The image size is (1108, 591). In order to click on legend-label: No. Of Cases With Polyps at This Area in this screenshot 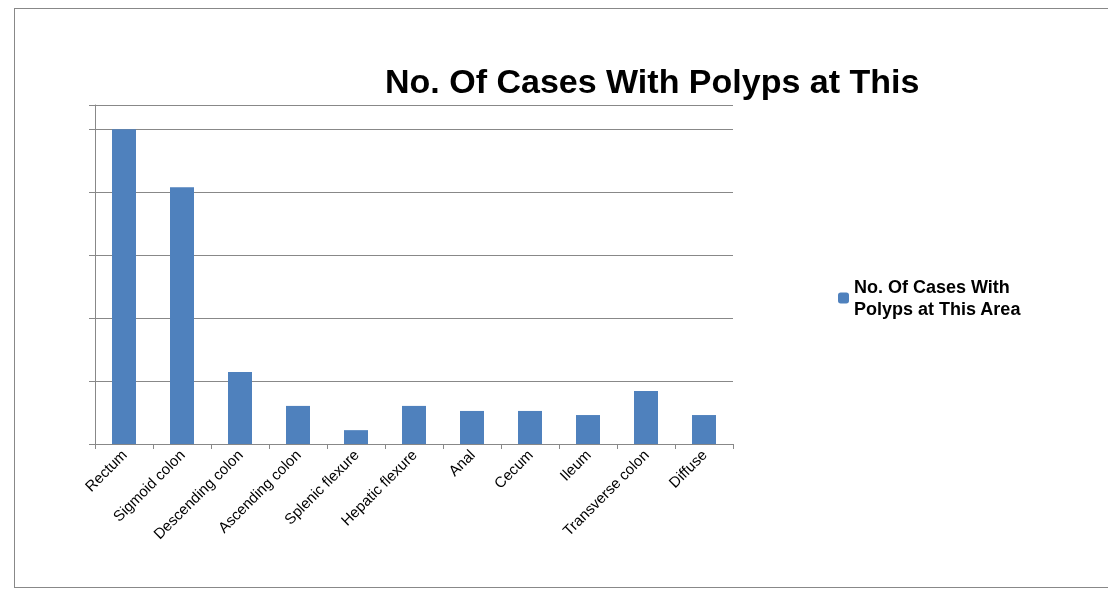, I will do `click(938, 298)`.